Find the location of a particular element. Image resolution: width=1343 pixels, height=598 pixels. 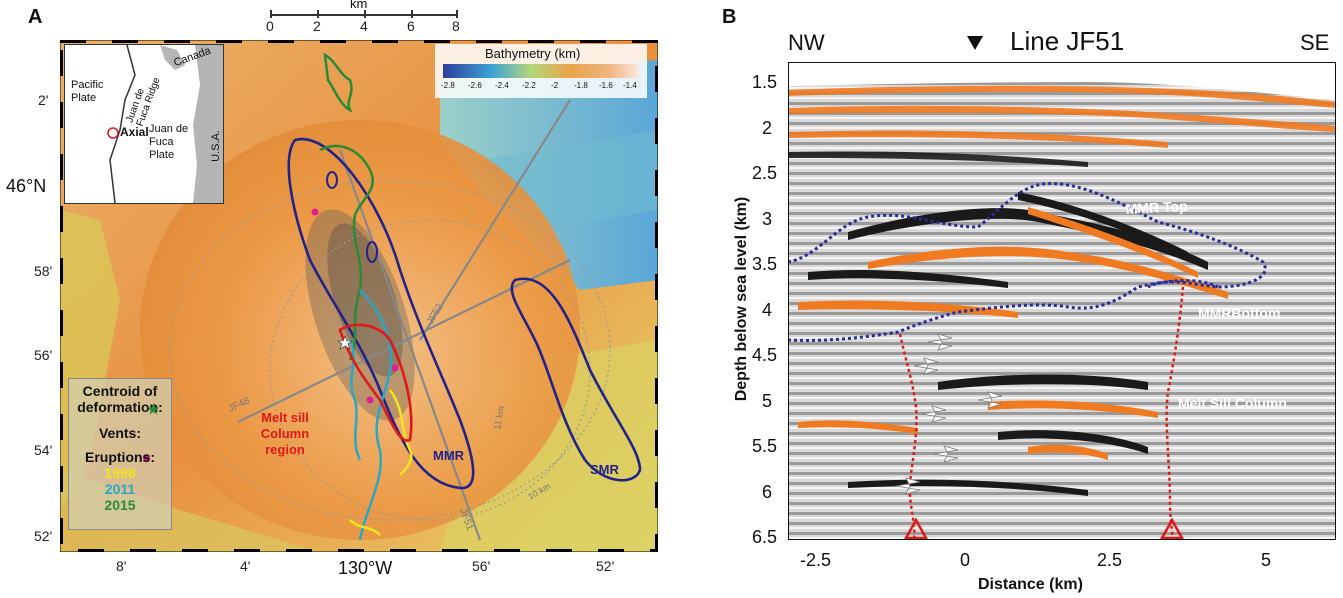

y-tick: 2.5 is located at coordinates (765, 173).